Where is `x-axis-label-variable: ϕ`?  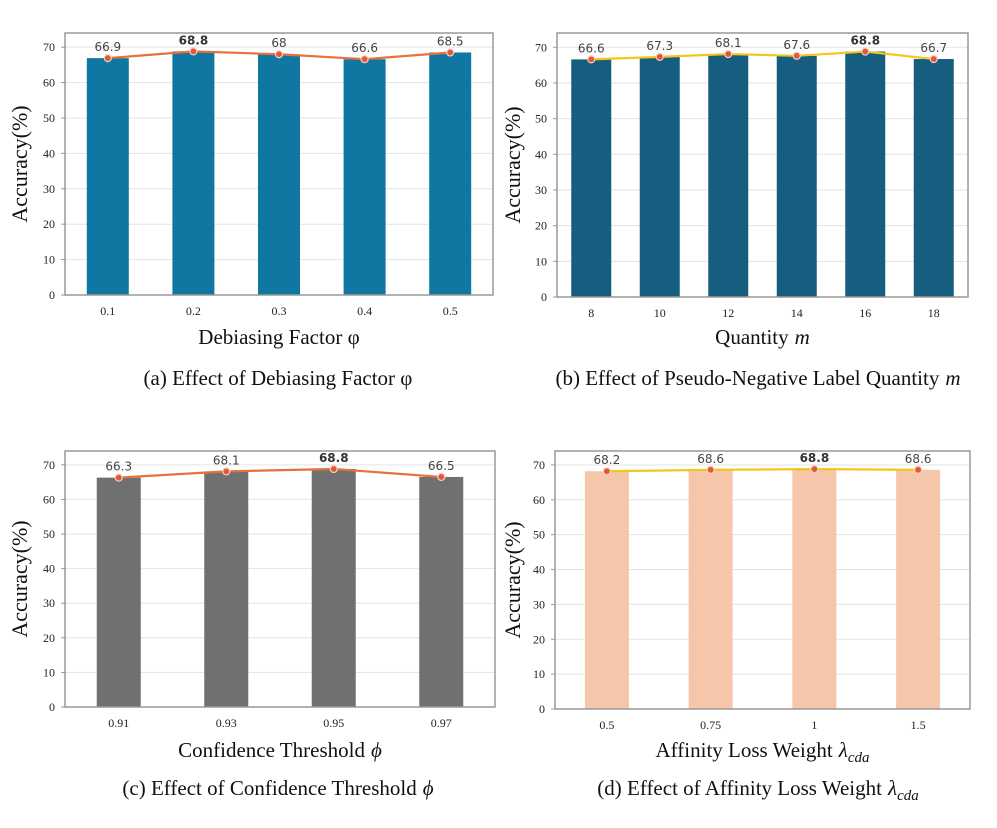 x-axis-label-variable: ϕ is located at coordinates (376, 750).